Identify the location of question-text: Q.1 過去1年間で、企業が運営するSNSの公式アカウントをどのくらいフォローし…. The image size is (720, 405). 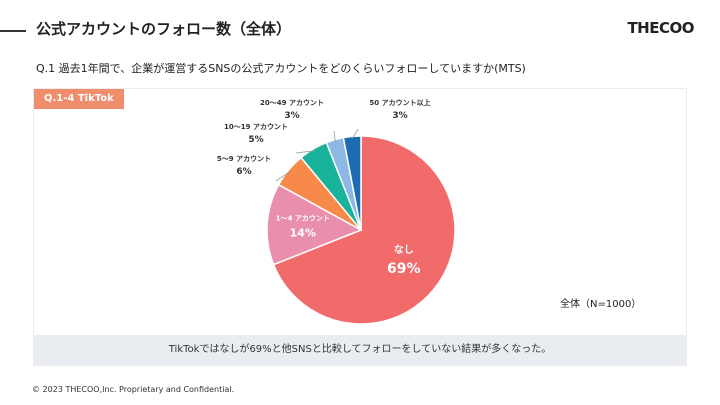
(281, 68).